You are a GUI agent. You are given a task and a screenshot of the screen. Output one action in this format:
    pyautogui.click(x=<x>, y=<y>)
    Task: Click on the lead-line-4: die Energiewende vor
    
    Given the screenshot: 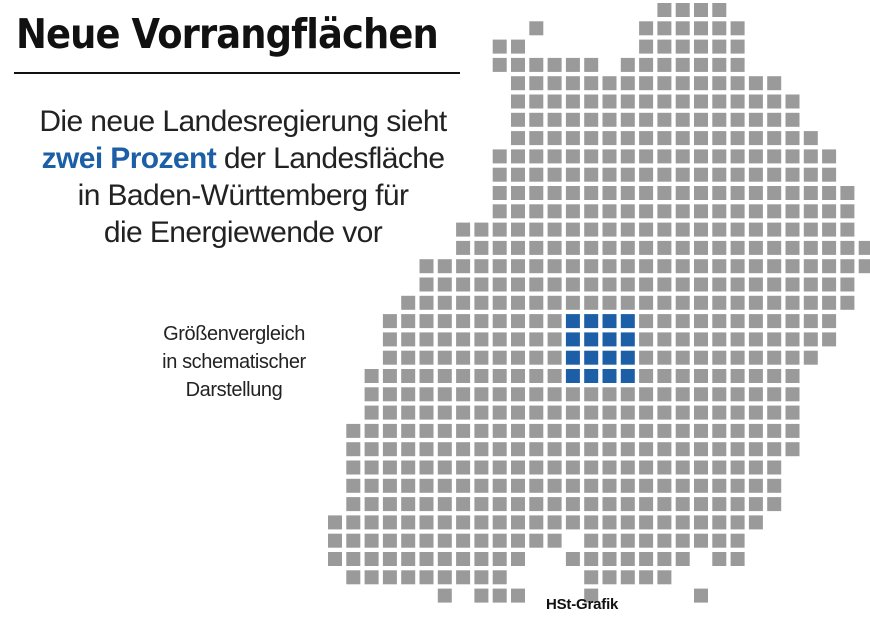 What is the action you would take?
    pyautogui.click(x=243, y=232)
    